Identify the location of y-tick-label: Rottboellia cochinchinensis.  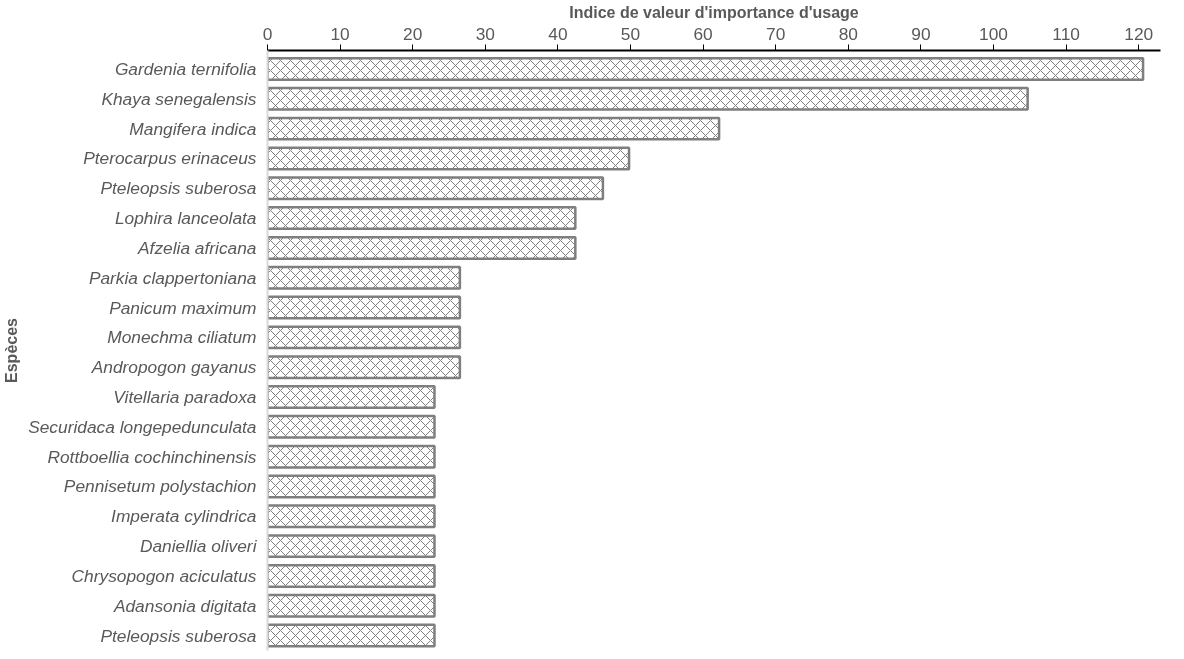
(152, 456).